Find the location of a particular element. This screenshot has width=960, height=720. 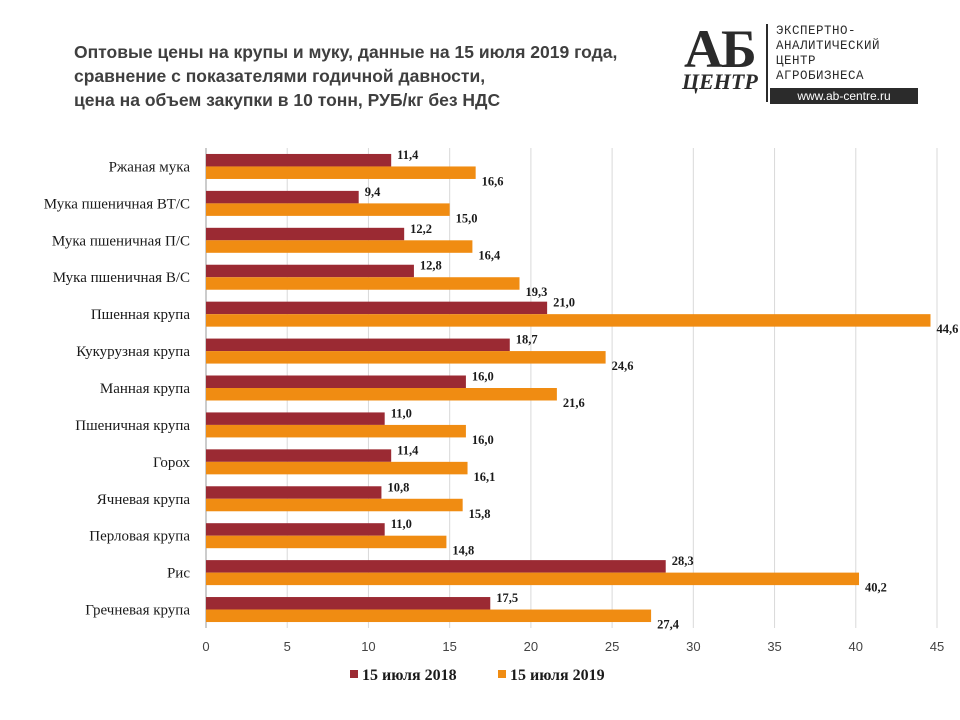

category-label: Пшеничная крупа is located at coordinates (132, 426).